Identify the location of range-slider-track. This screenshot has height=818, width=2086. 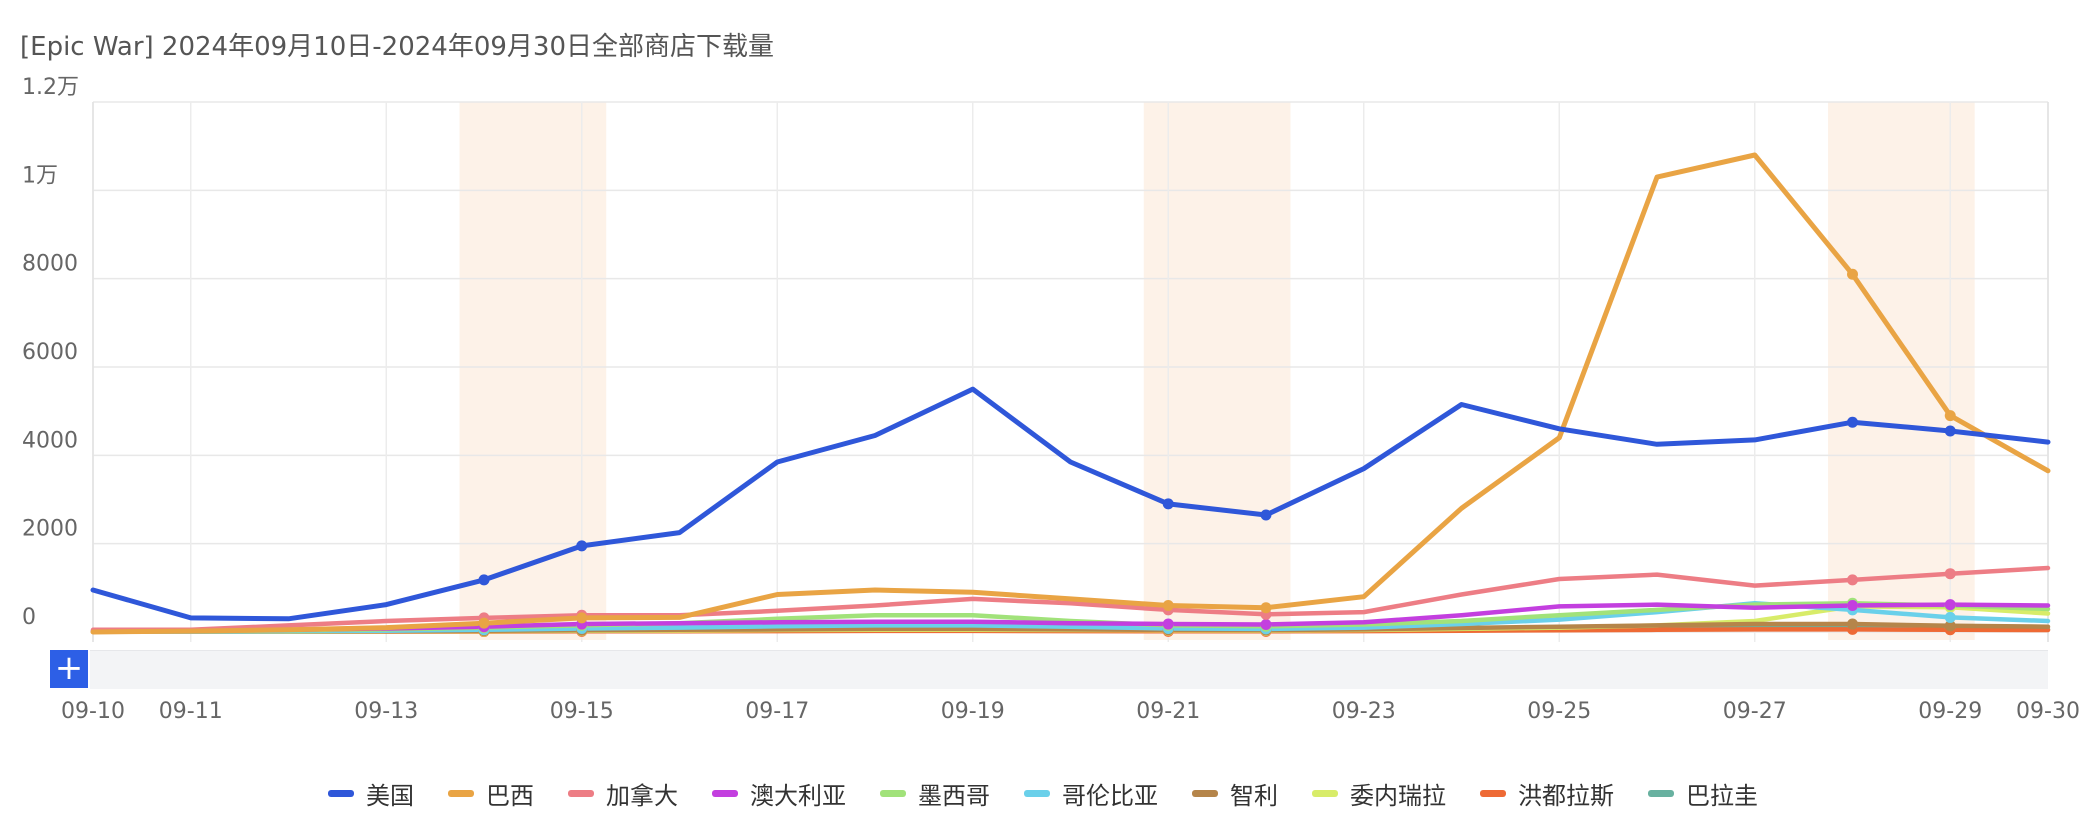
(1069, 669).